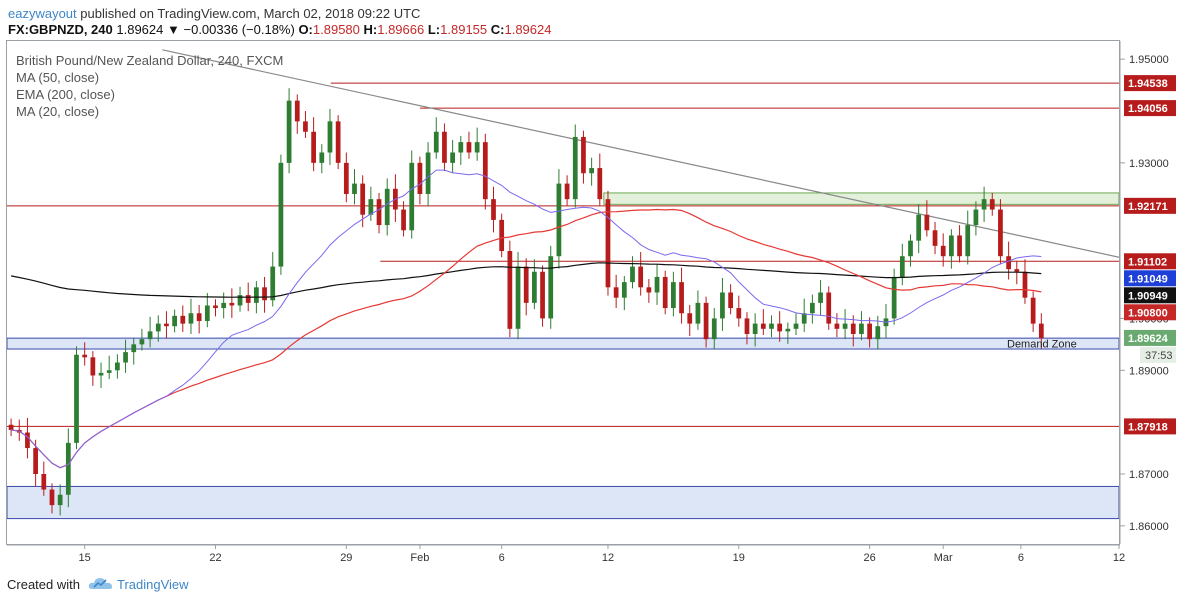 Image resolution: width=1182 pixels, height=602 pixels. What do you see at coordinates (346, 558) in the screenshot?
I see `time-tick-label: 29` at bounding box center [346, 558].